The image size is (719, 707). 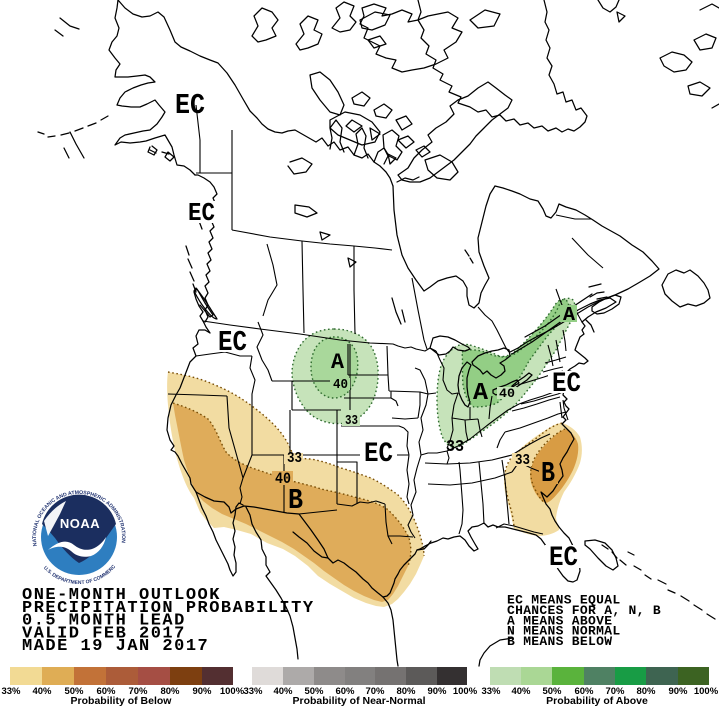 What do you see at coordinates (584, 610) in the screenshot?
I see `svg-text: CHANCES FOR A, N, B` at bounding box center [584, 610].